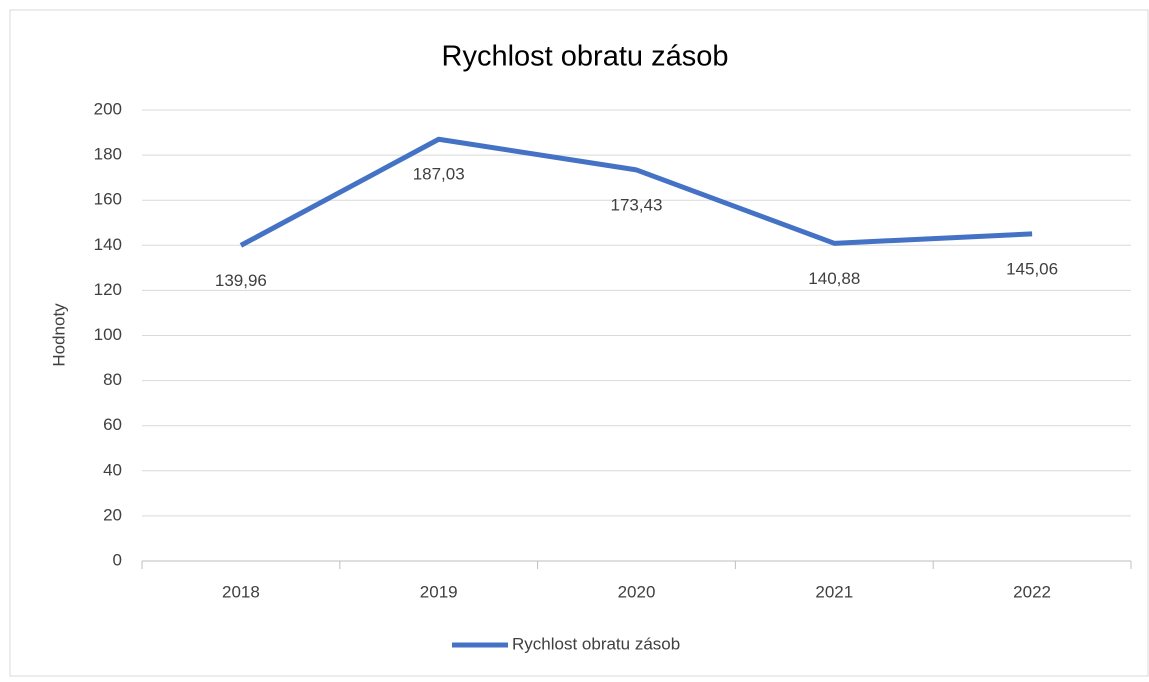 This screenshot has height=682, width=1149. Describe the element at coordinates (596, 643) in the screenshot. I see `legend-label: Rychlost obratu zásob` at that location.